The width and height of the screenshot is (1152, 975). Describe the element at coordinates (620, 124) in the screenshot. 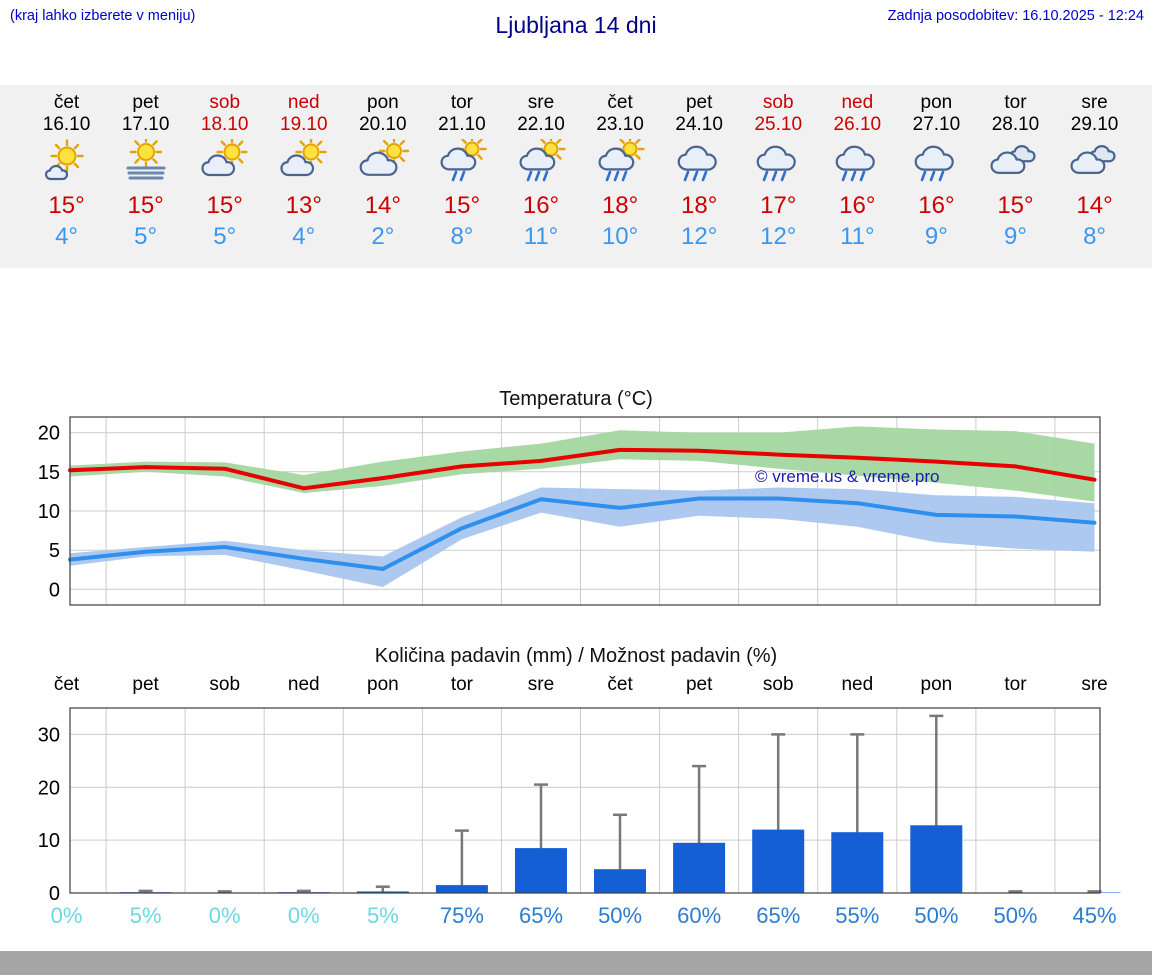

I see `day-date: 23.10` at that location.